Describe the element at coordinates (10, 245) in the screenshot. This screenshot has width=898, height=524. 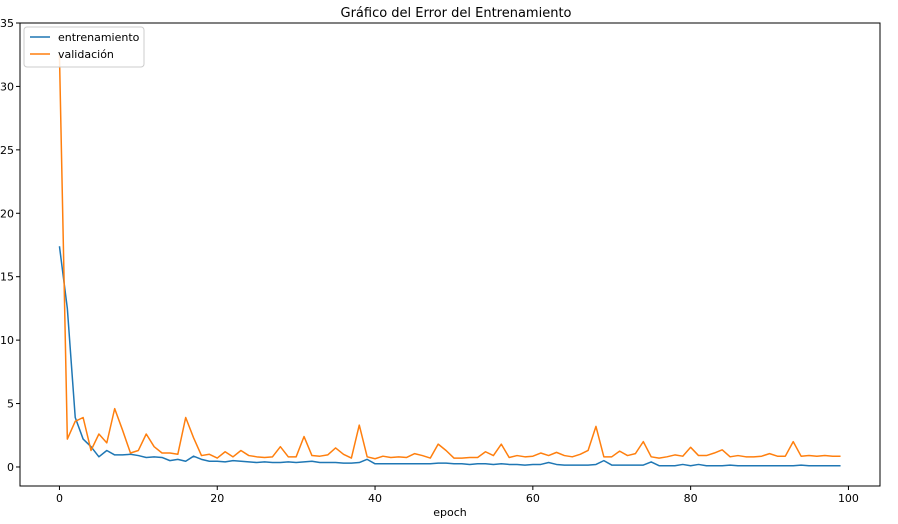
I see `y-axis: 0 5 10 15 20 25 30 35` at that location.